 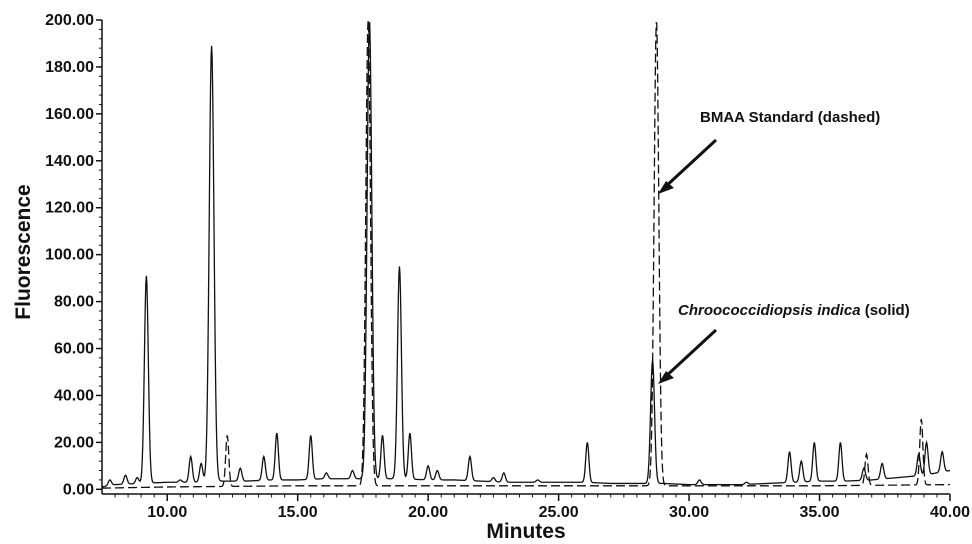 What do you see at coordinates (666, 377) in the screenshot?
I see `annotation-chroococcidiopsis-arrowhead` at bounding box center [666, 377].